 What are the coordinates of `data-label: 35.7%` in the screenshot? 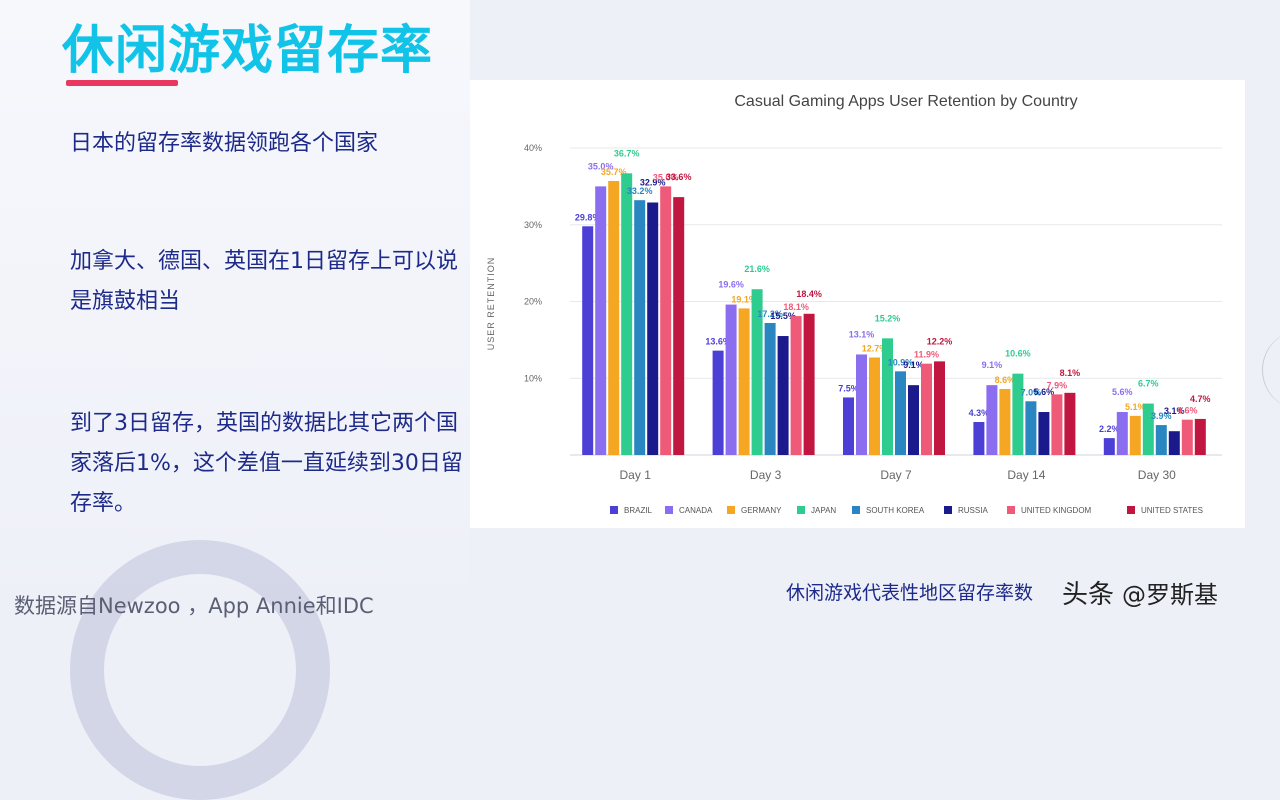 It's located at (614, 172).